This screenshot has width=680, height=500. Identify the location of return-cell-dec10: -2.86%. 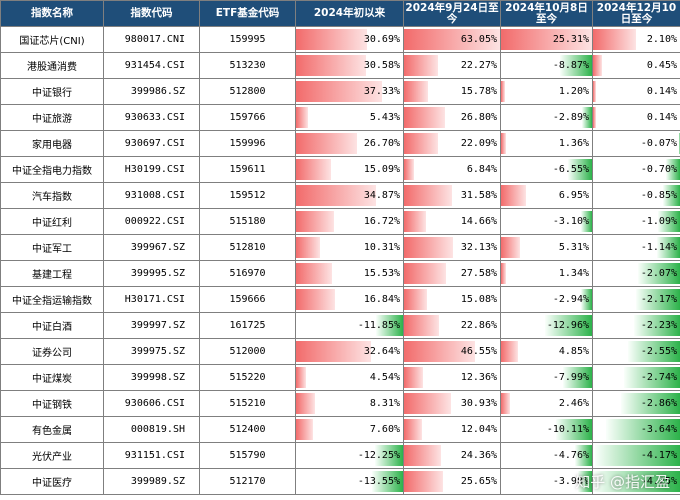
(636, 403).